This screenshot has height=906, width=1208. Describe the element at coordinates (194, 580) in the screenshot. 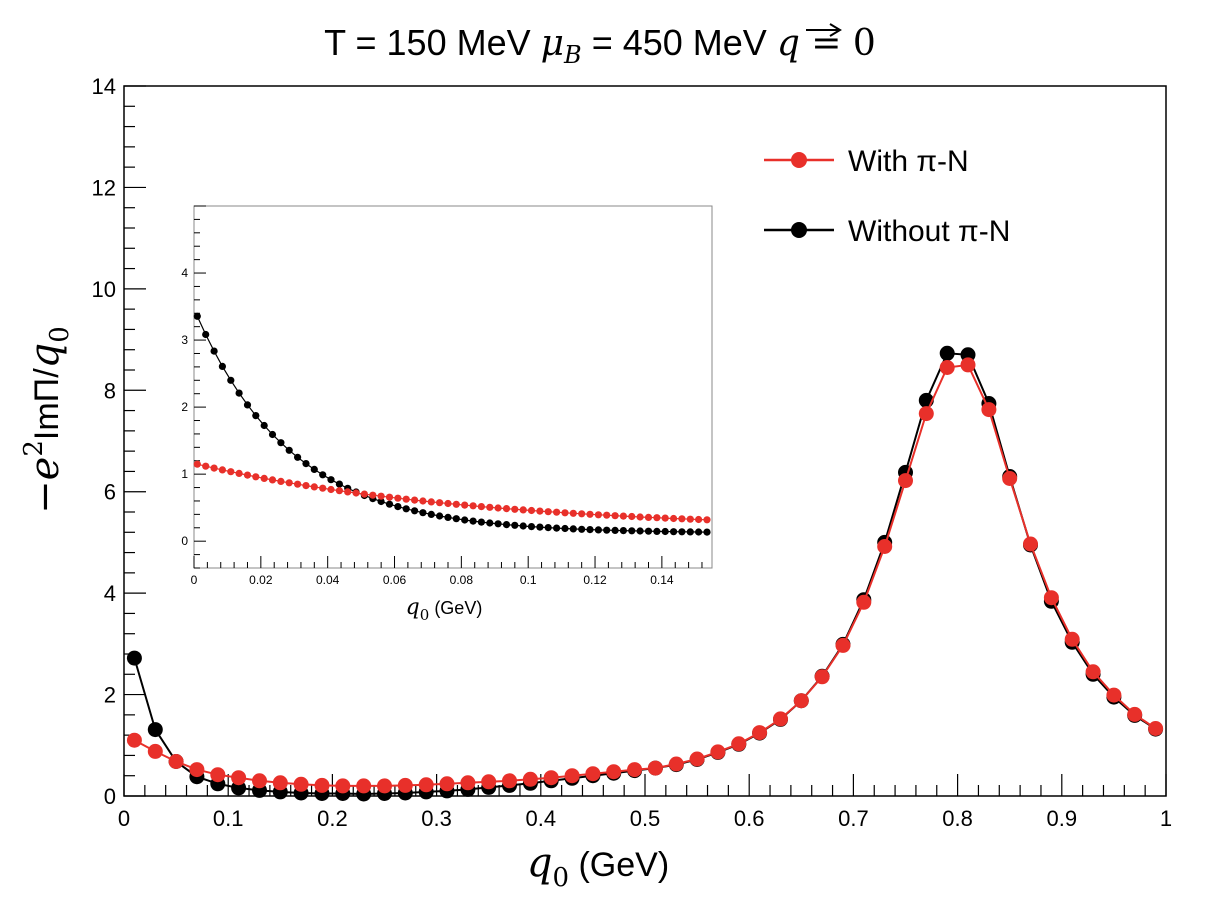

I see `inset-x-tick-label: 0` at that location.